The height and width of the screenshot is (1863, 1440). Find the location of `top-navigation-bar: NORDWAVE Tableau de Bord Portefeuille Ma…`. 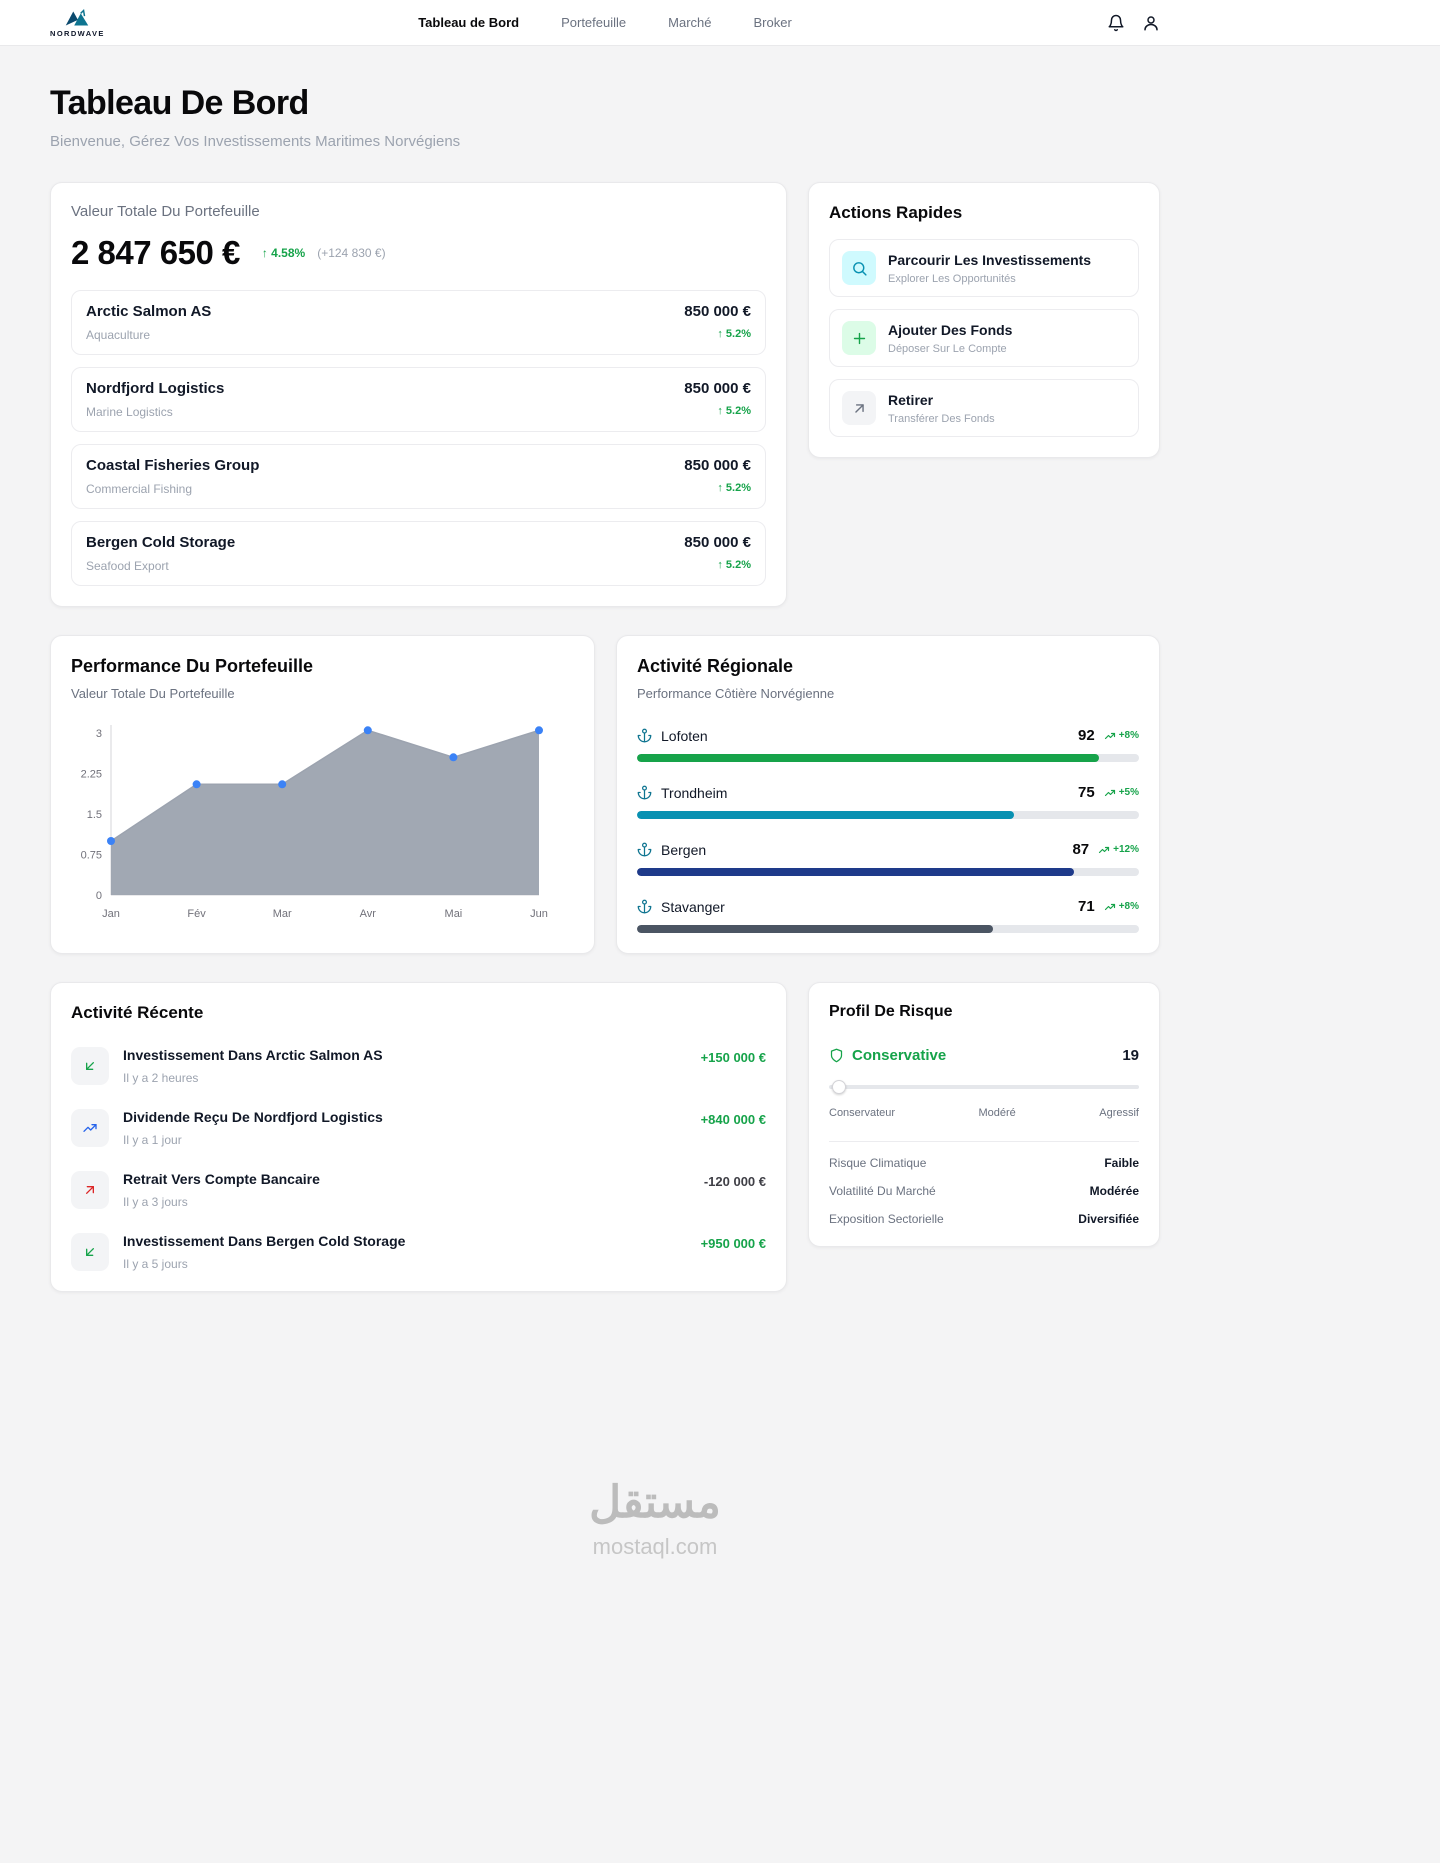

top-navigation-bar: NORDWAVE Tableau de Bord Portefeuille Ma… is located at coordinates (720, 23).